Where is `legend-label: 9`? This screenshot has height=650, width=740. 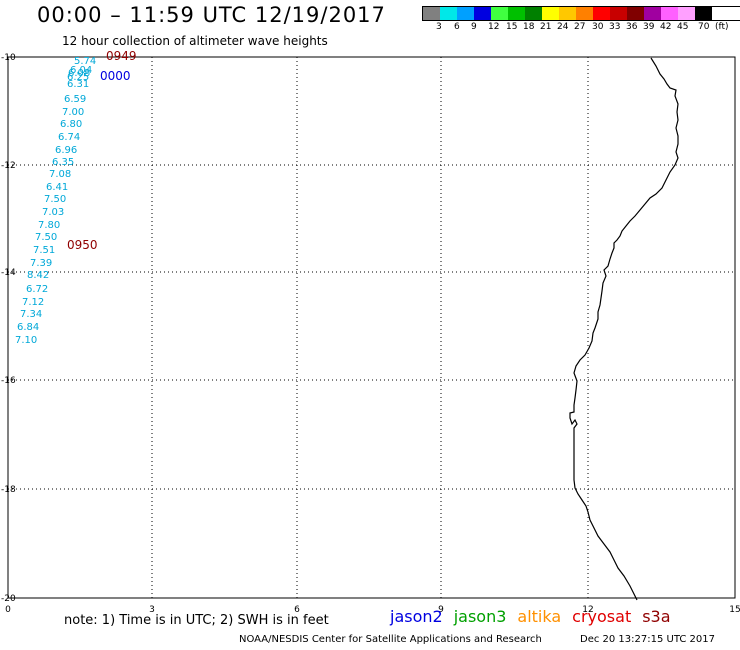 legend-label: 9 is located at coordinates (474, 27).